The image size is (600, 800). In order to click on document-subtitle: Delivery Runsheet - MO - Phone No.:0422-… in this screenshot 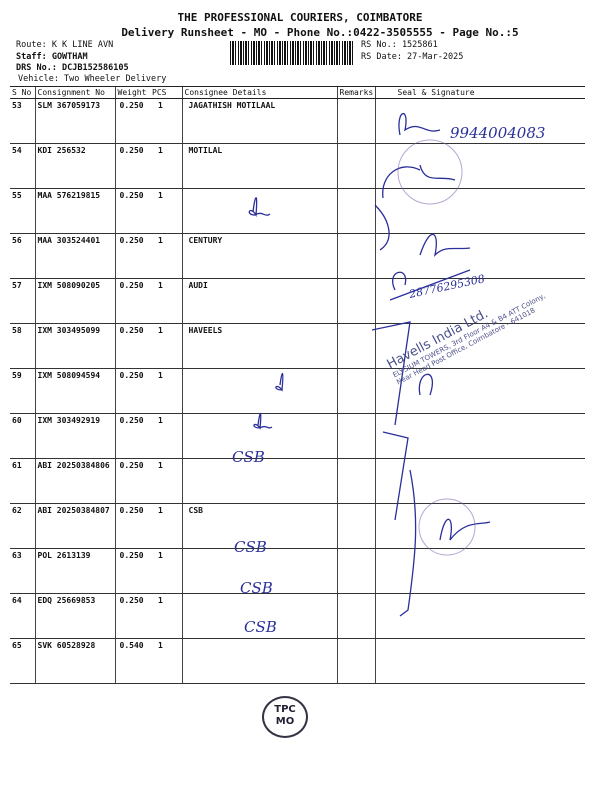, I will do `click(320, 32)`.